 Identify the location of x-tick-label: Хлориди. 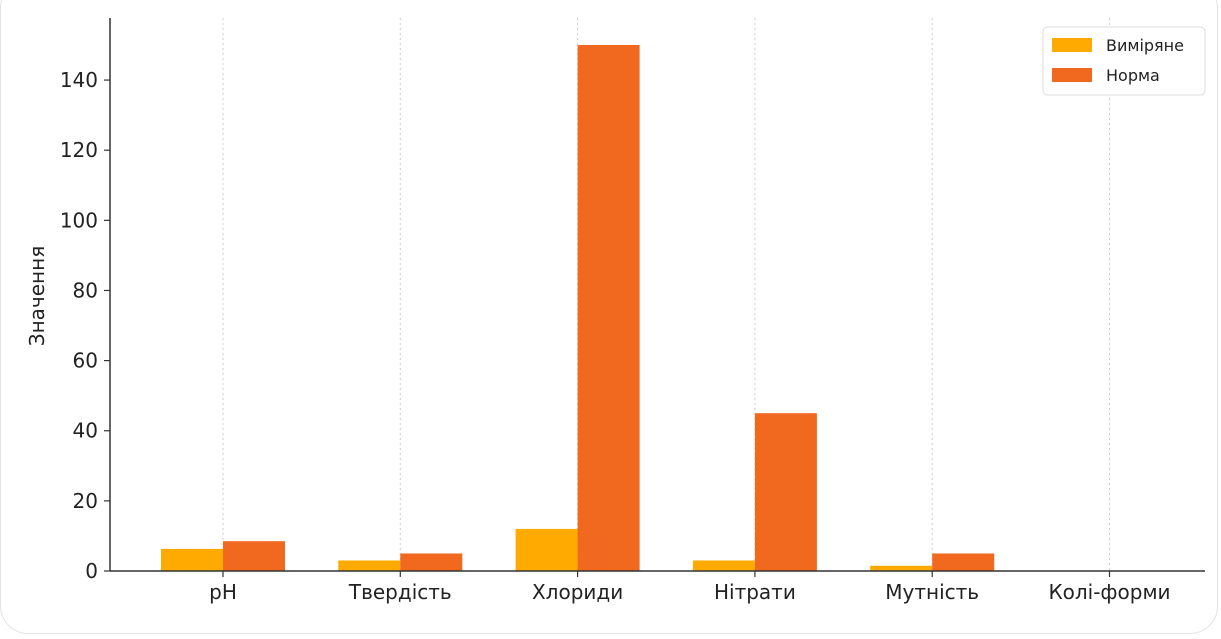
(577, 592).